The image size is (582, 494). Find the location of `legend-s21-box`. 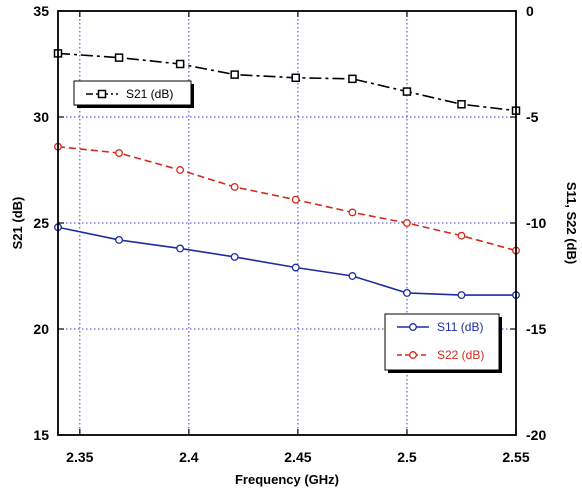

legend-s21-box is located at coordinates (132, 93).